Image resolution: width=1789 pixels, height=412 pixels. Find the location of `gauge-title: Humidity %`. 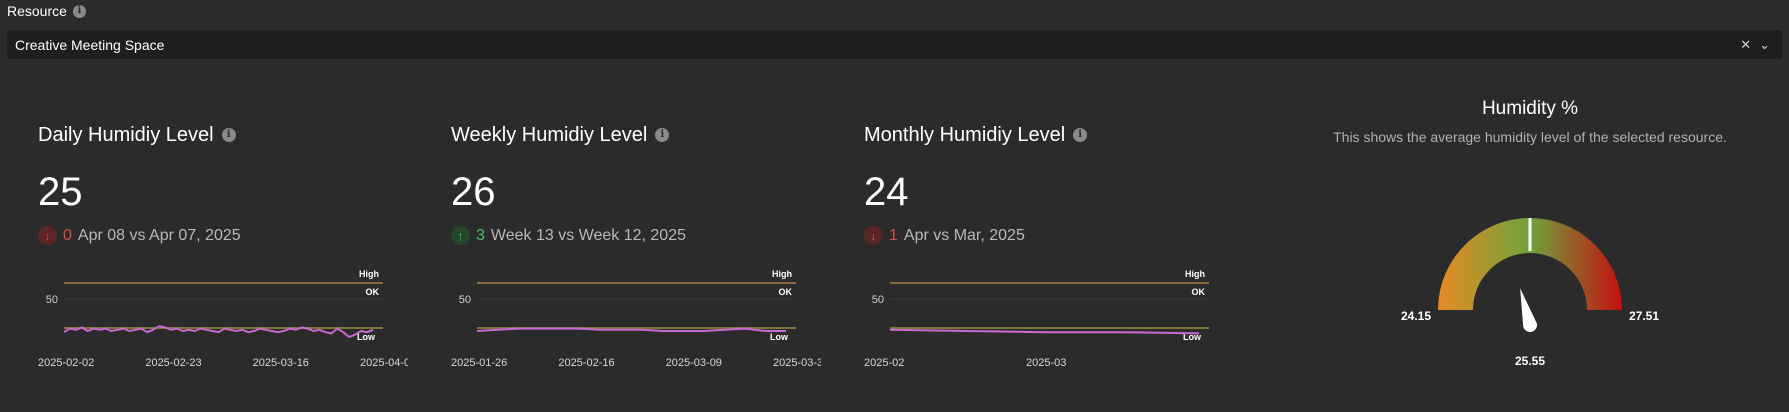

gauge-title: Humidity % is located at coordinates (1530, 108).